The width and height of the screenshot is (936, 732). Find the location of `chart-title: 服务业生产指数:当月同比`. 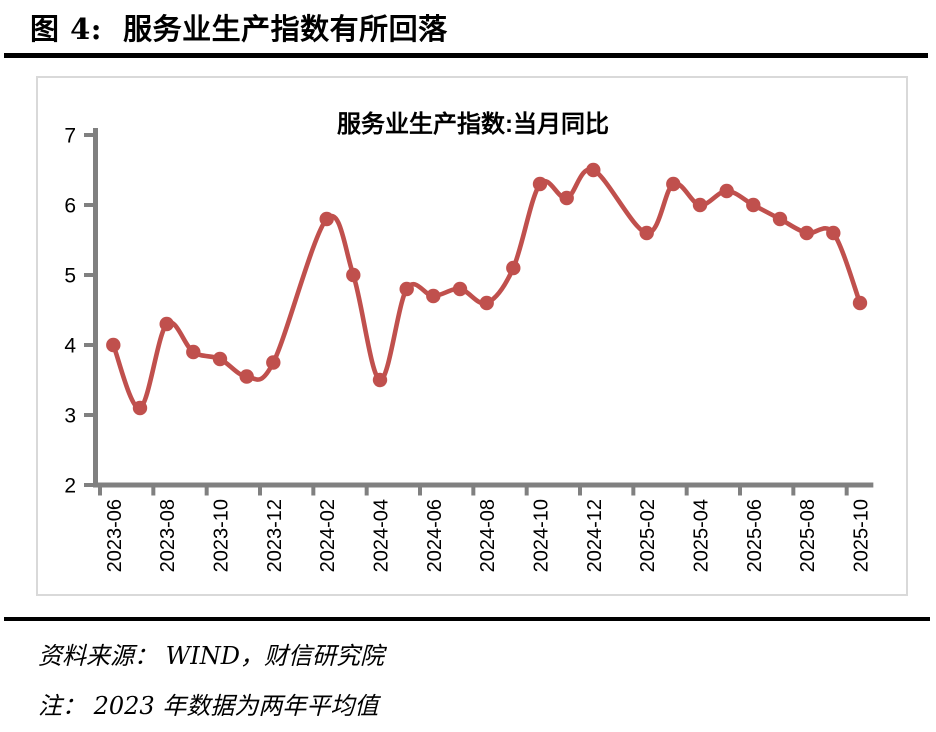

chart-title: 服务业生产指数:当月同比 is located at coordinates (473, 124).